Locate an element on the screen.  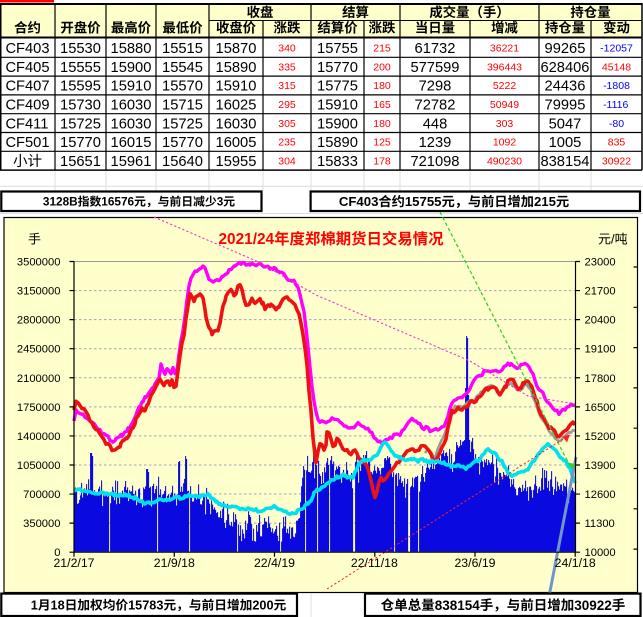
svg-text: 125 is located at coordinates (382, 143).